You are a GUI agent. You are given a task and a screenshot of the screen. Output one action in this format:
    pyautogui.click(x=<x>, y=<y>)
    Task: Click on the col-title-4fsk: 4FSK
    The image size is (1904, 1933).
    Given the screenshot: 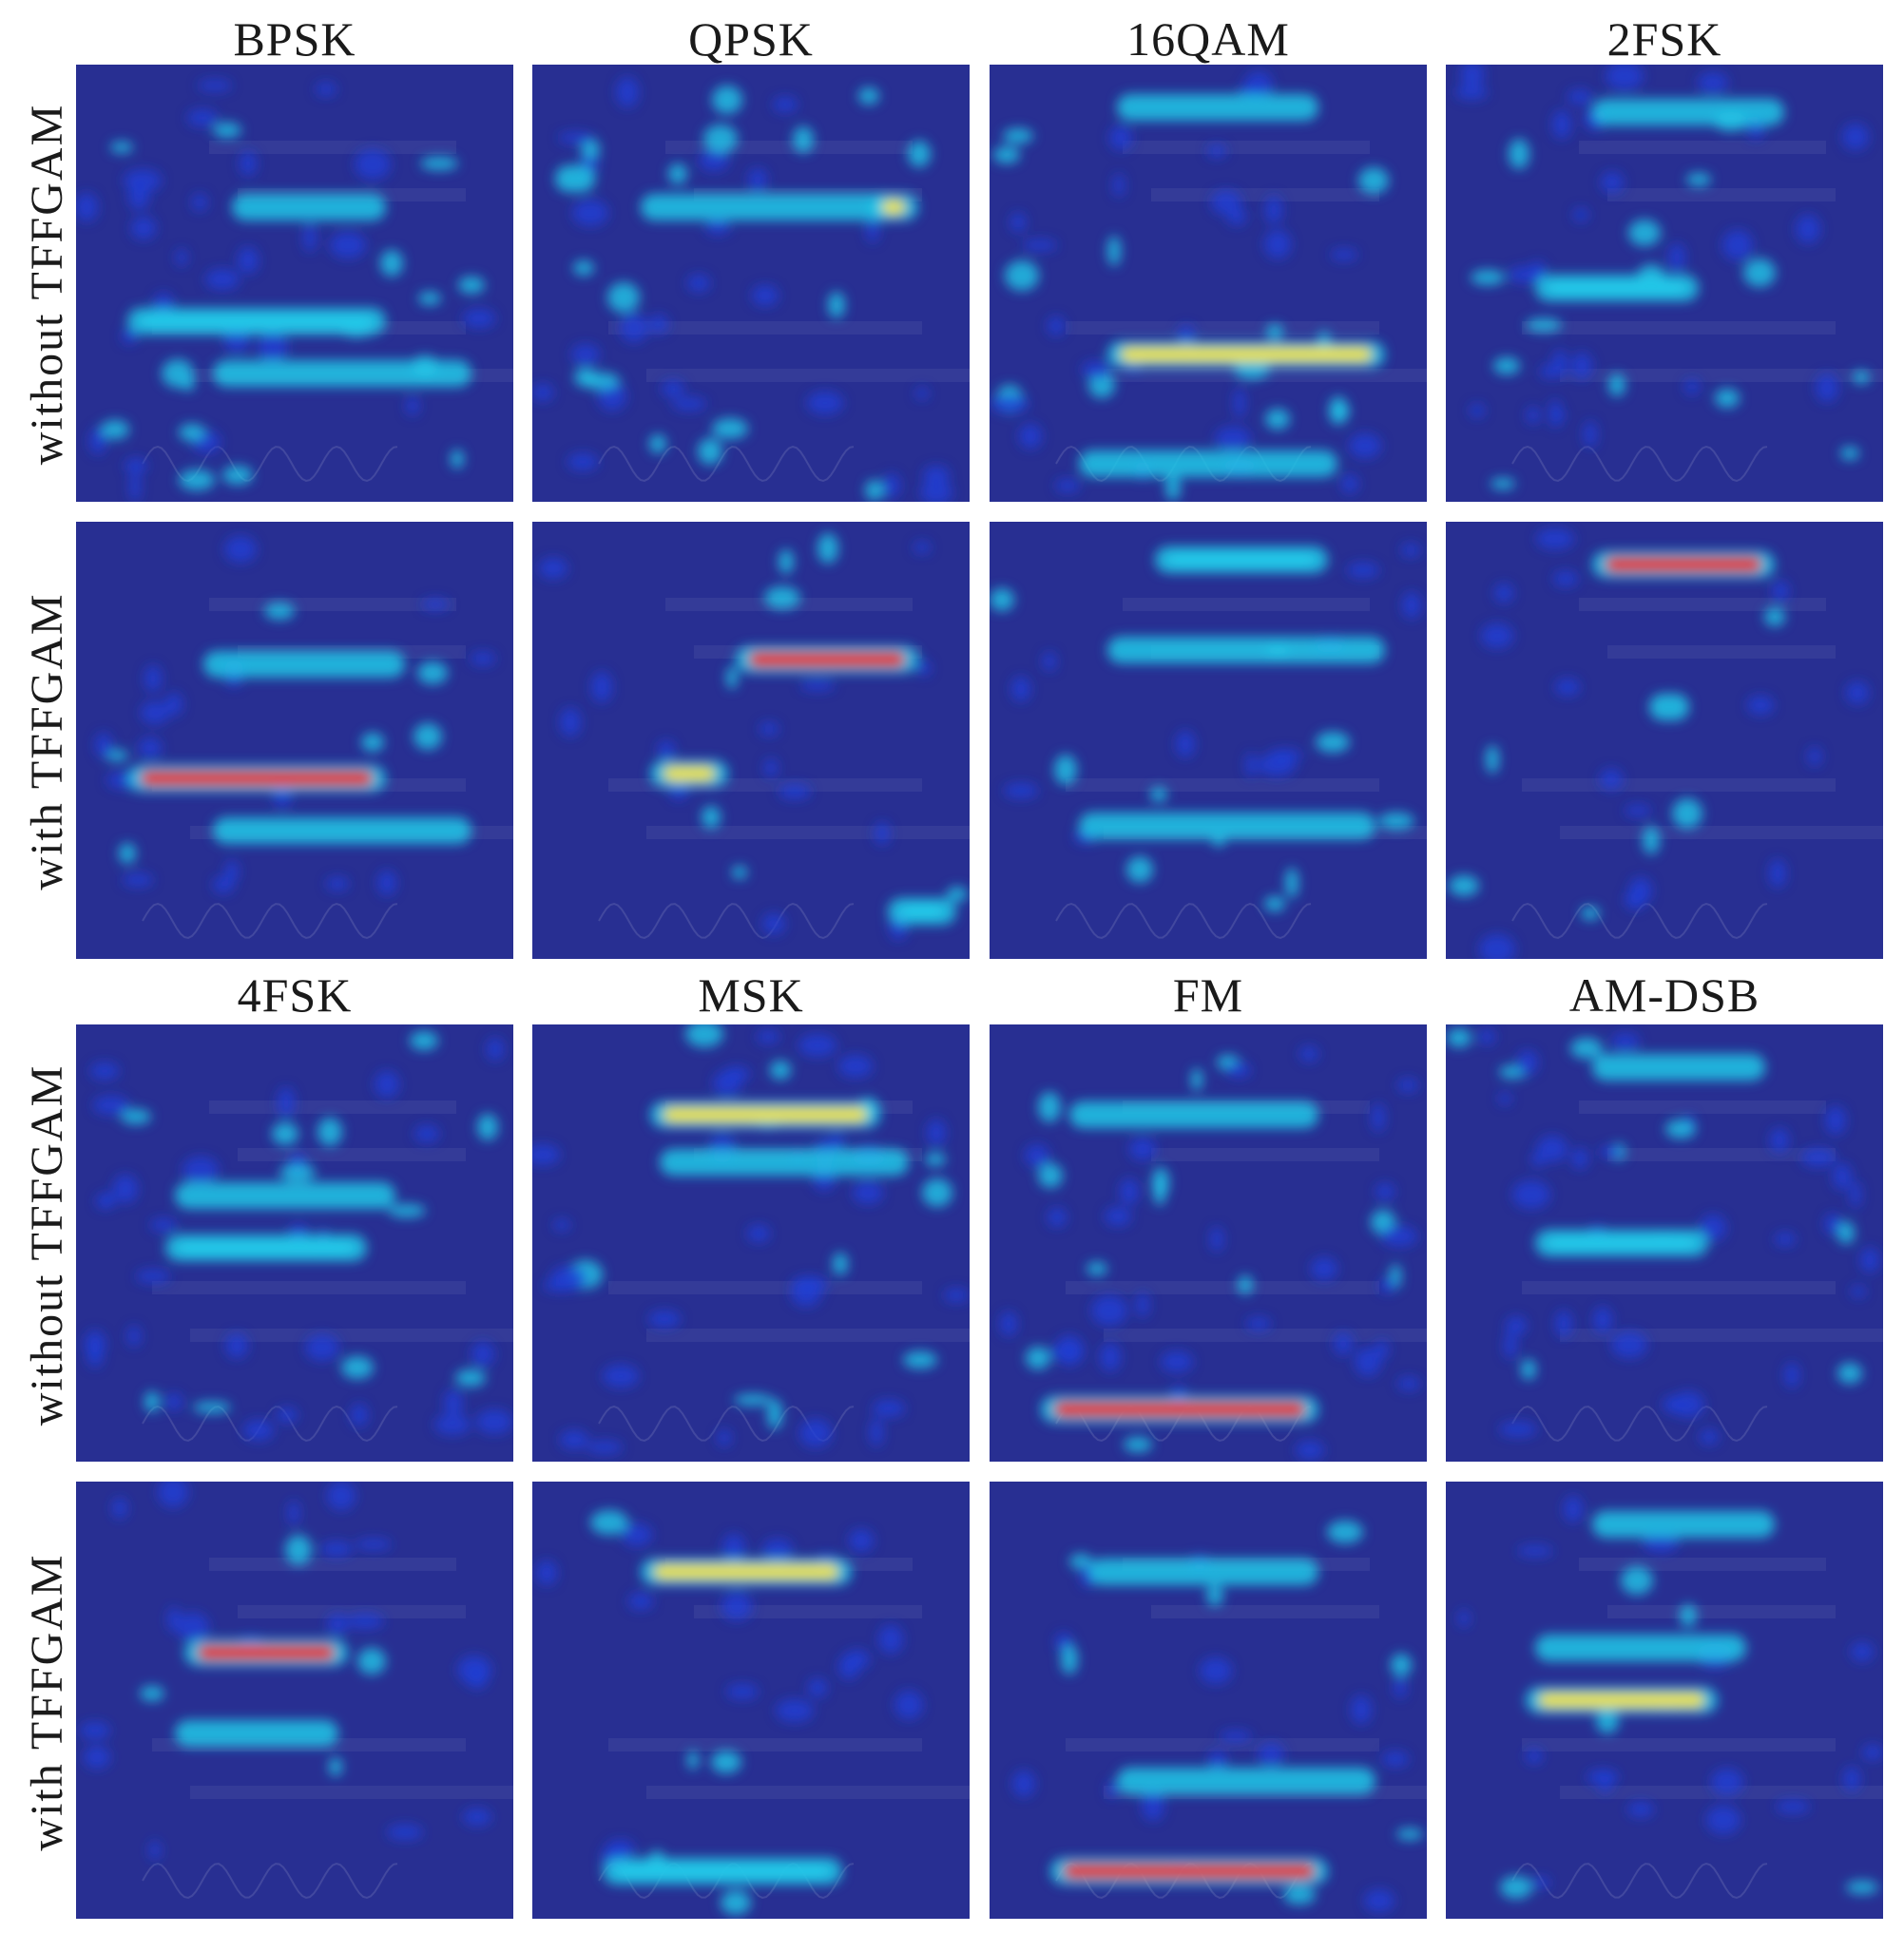 What is the action you would take?
    pyautogui.click(x=295, y=995)
    